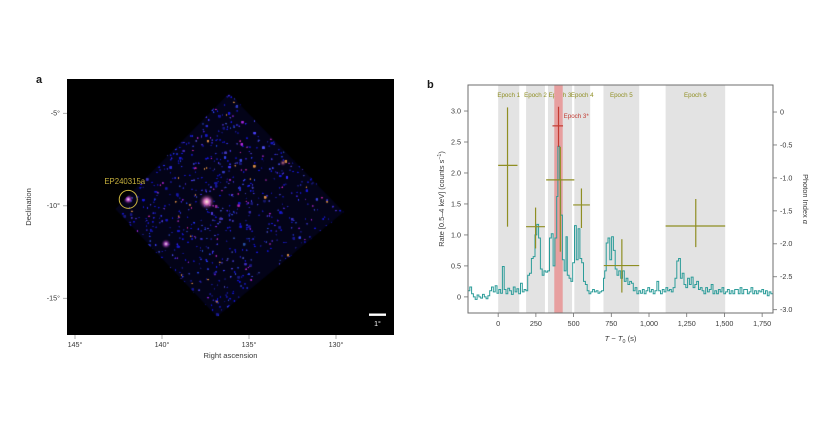 The image size is (837, 426). Describe the element at coordinates (786, 177) in the screenshot. I see `y-right-tick-label: -1.0` at that location.